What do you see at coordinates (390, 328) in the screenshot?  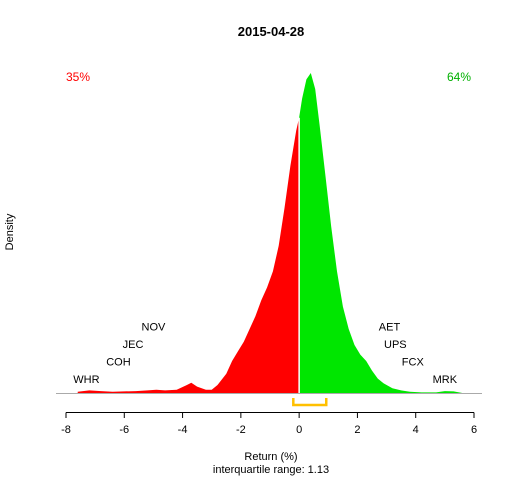 I see `outlier-label-aet: AET` at bounding box center [390, 328].